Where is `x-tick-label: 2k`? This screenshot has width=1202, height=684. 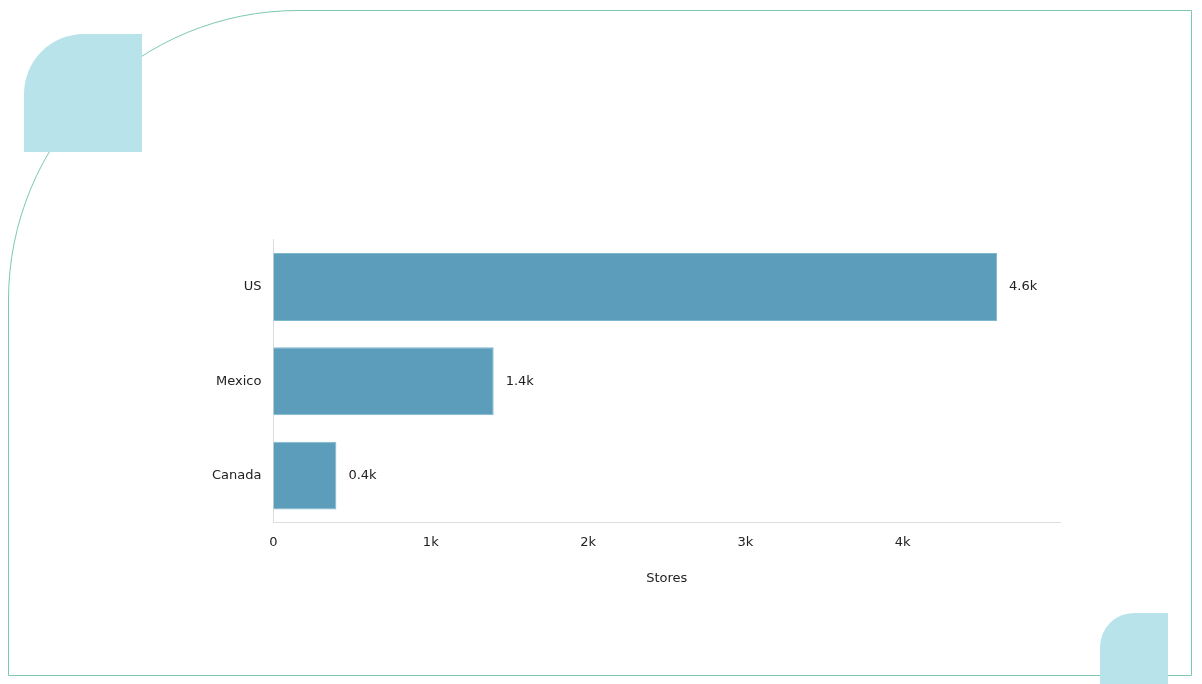 x-tick-label: 2k is located at coordinates (588, 541).